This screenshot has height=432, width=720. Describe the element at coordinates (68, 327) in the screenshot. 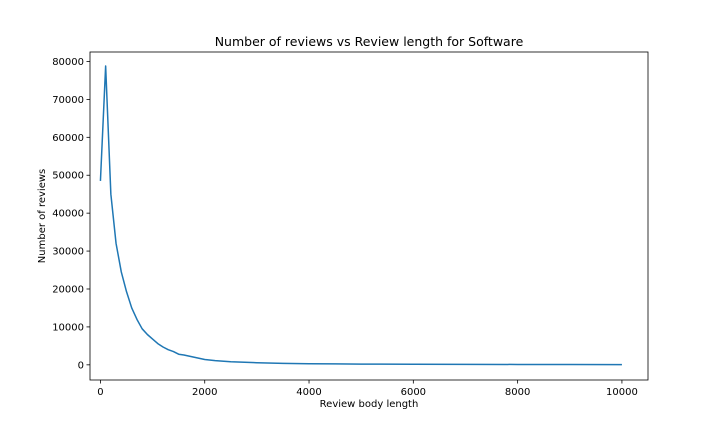

I see `y-tick-label: 10000` at that location.